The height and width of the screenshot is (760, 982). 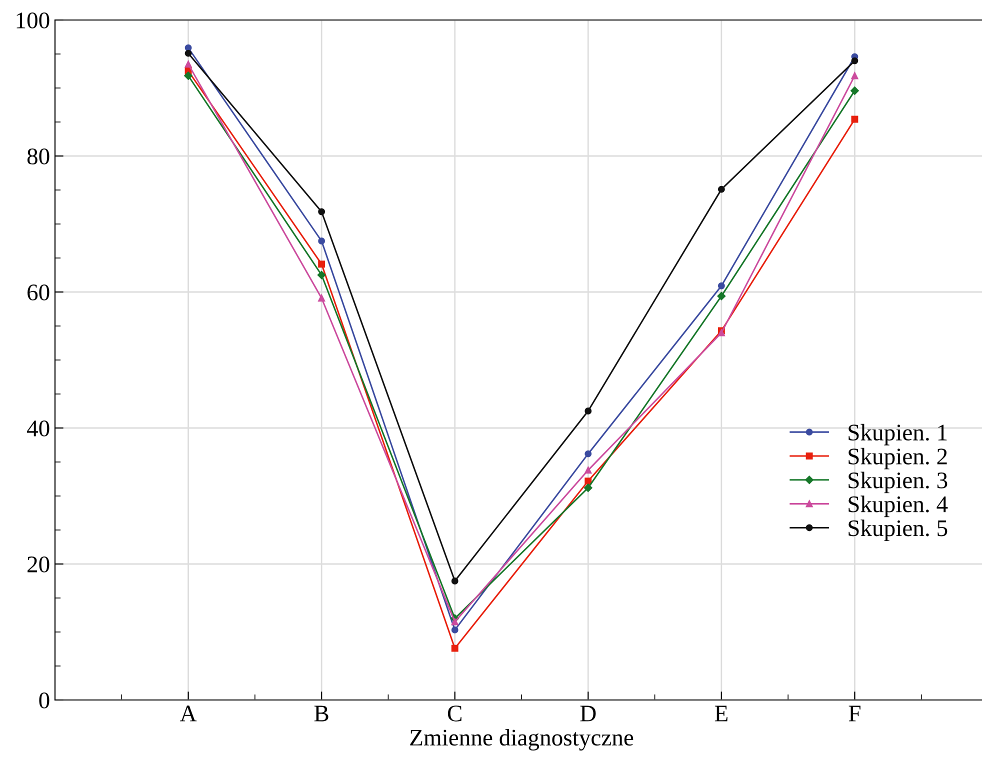 What do you see at coordinates (39, 292) in the screenshot?
I see `y-tick-label: 60` at bounding box center [39, 292].